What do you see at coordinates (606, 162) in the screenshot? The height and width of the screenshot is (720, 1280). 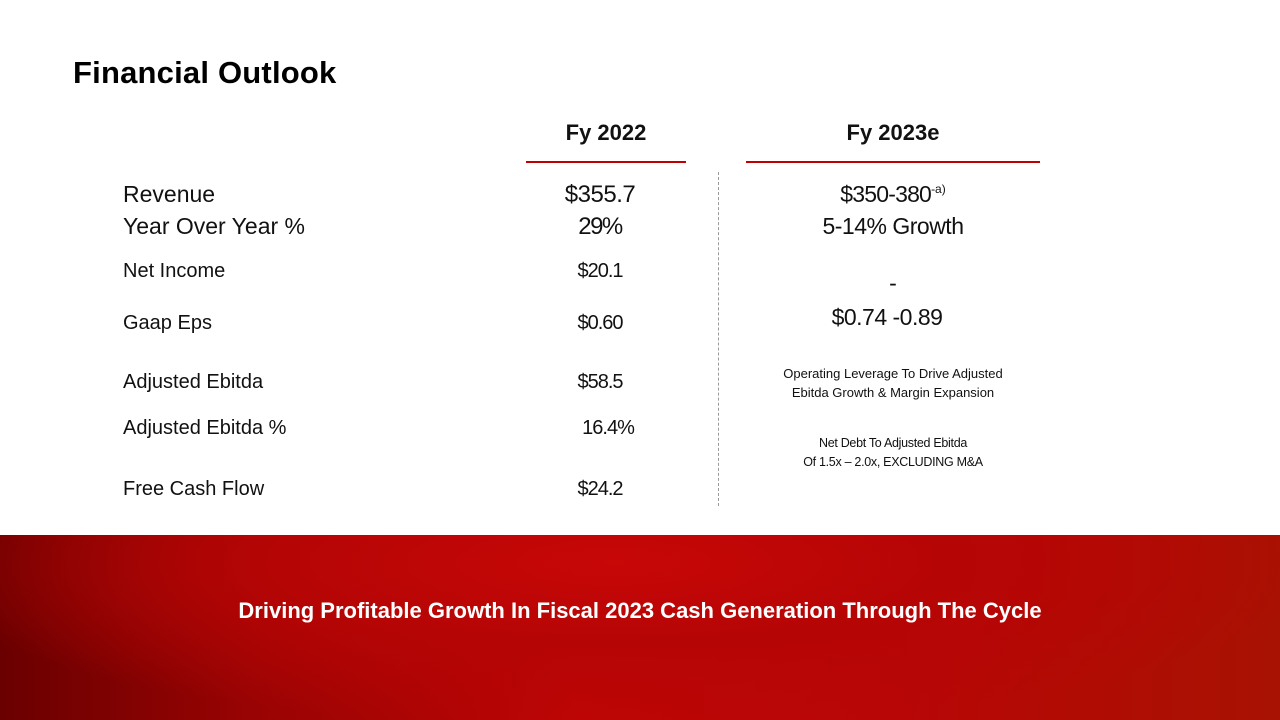 I see `header-underline-fy2022` at bounding box center [606, 162].